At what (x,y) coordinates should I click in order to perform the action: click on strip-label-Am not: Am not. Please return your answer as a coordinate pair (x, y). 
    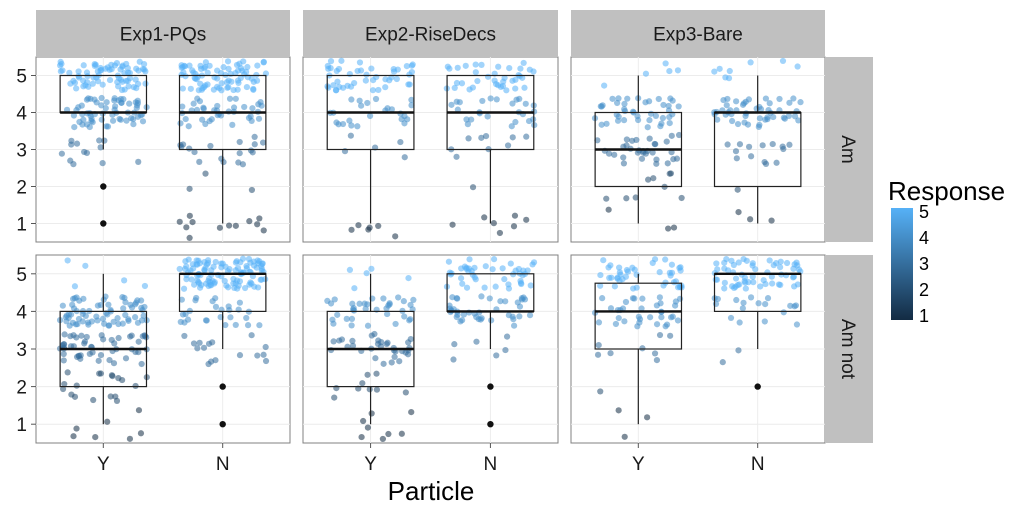
    Looking at the image, I should click on (847, 349).